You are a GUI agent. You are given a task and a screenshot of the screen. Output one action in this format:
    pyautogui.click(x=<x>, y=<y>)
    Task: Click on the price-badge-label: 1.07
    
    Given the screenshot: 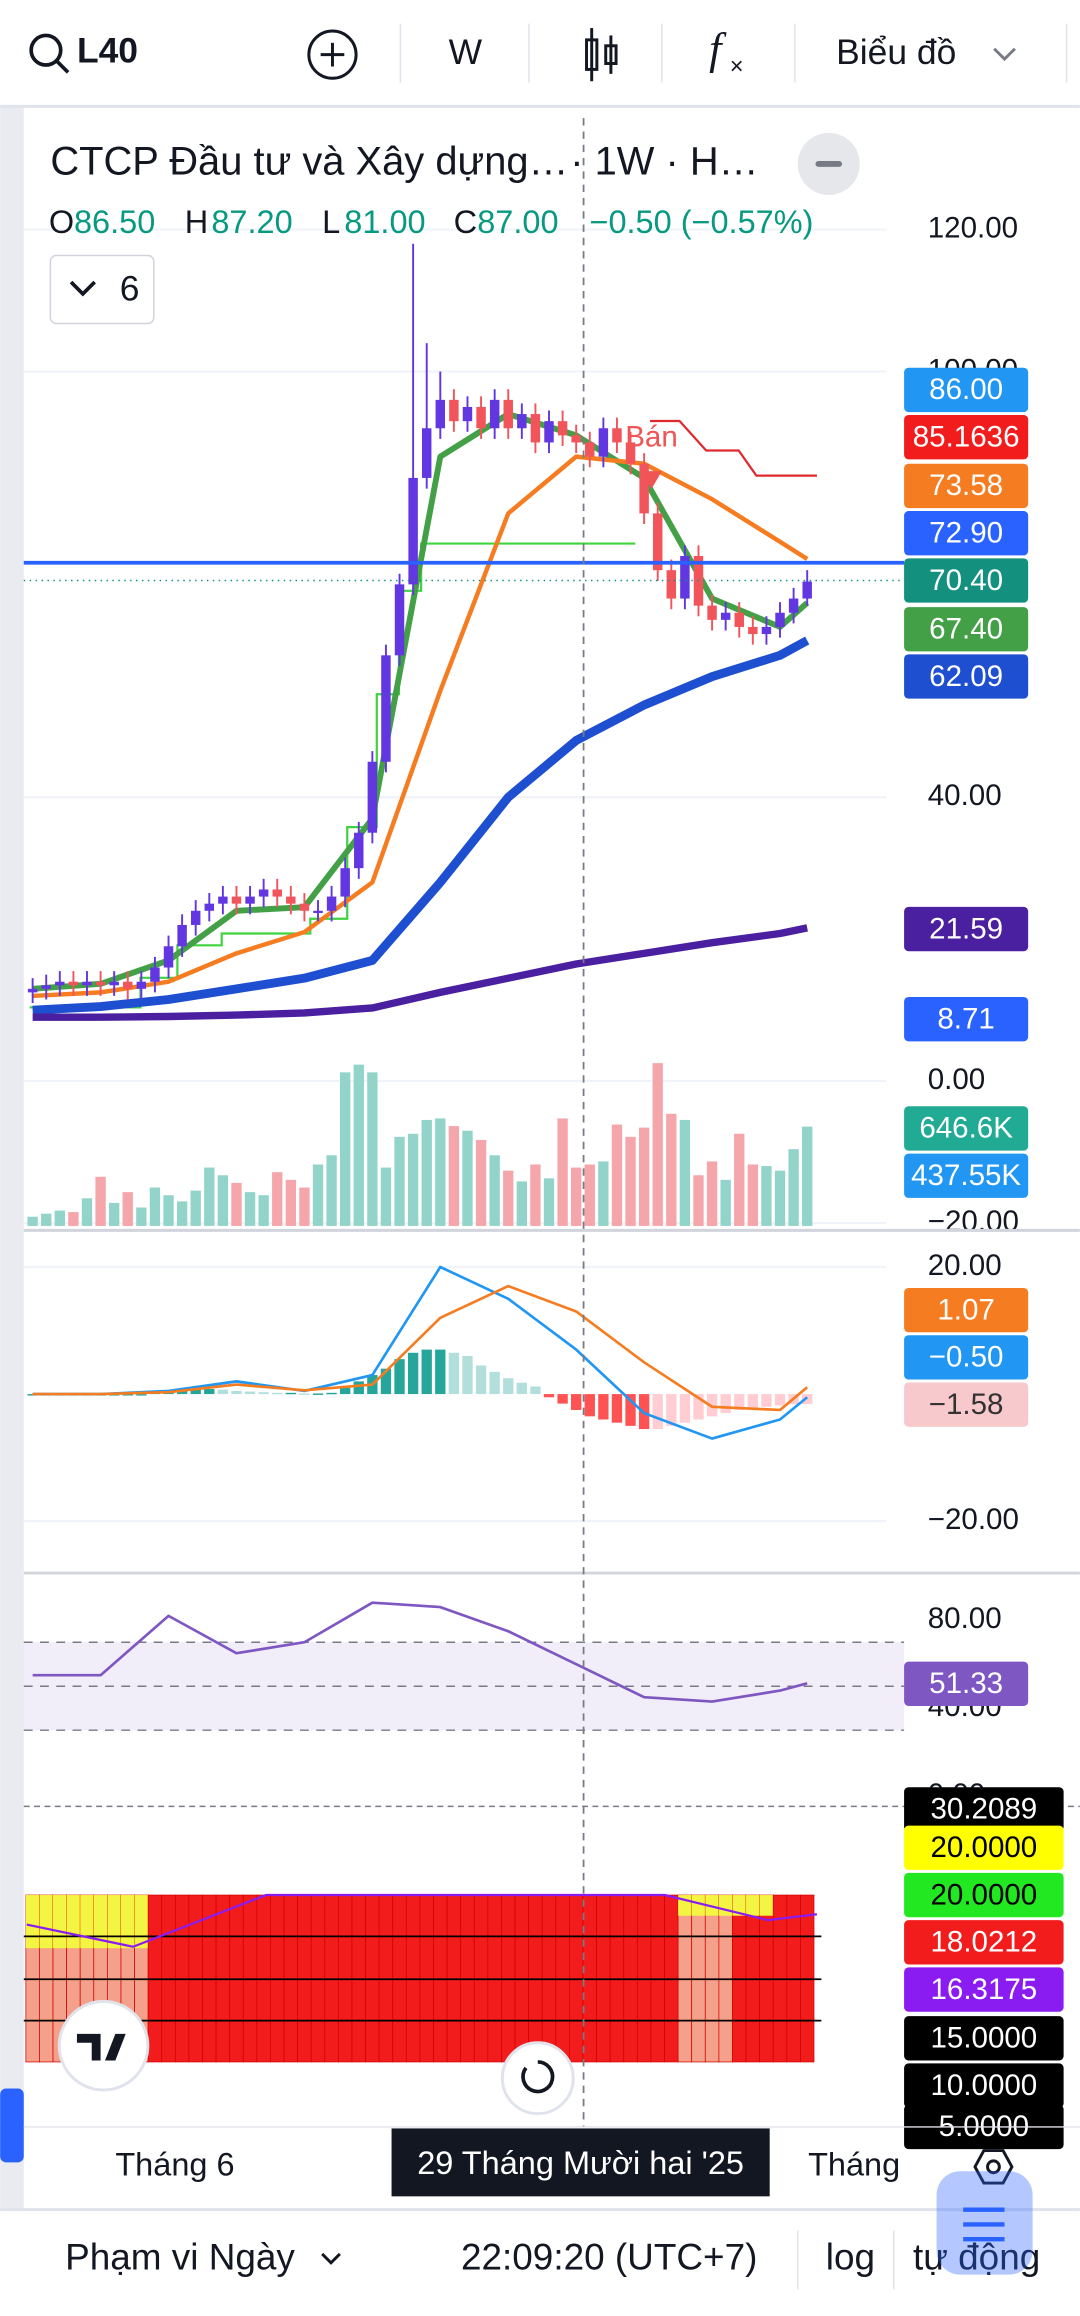 What is the action you would take?
    pyautogui.click(x=965, y=1309)
    